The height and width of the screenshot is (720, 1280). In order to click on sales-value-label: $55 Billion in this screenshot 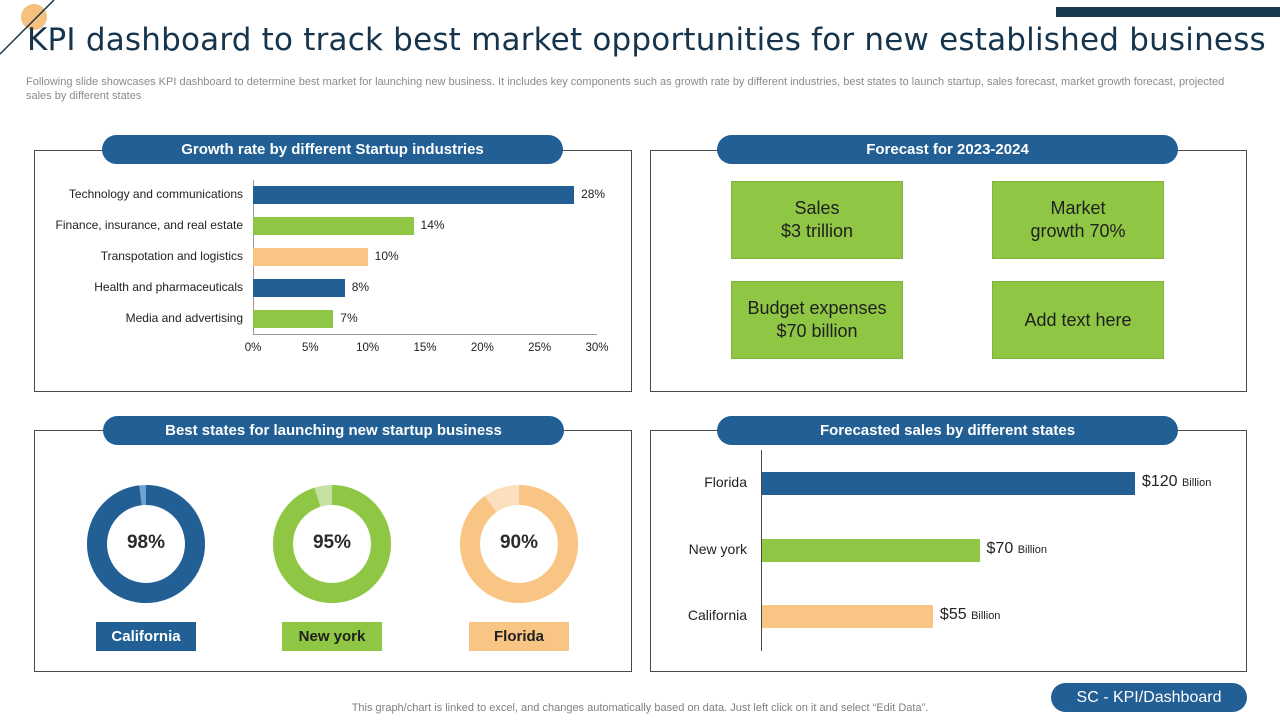, I will do `click(970, 615)`.